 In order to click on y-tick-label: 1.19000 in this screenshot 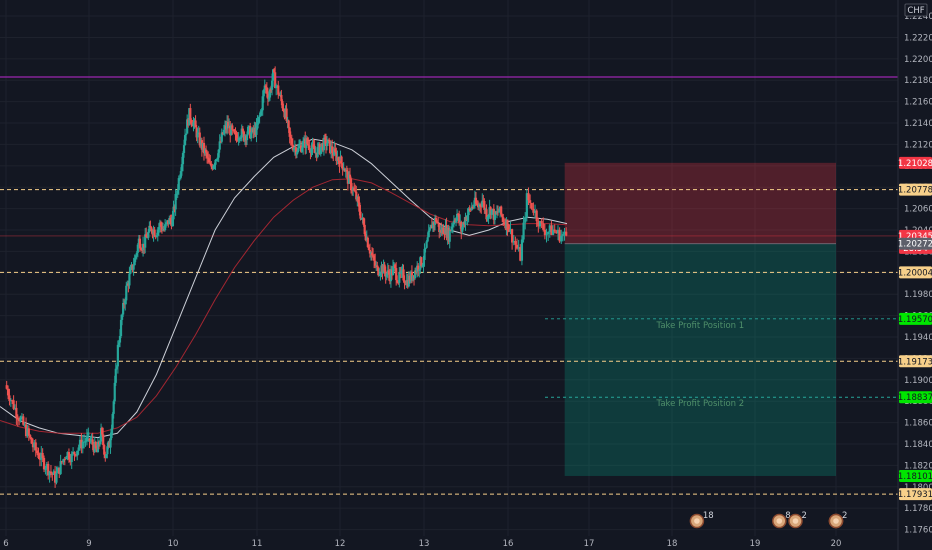, I will do `click(918, 381)`.